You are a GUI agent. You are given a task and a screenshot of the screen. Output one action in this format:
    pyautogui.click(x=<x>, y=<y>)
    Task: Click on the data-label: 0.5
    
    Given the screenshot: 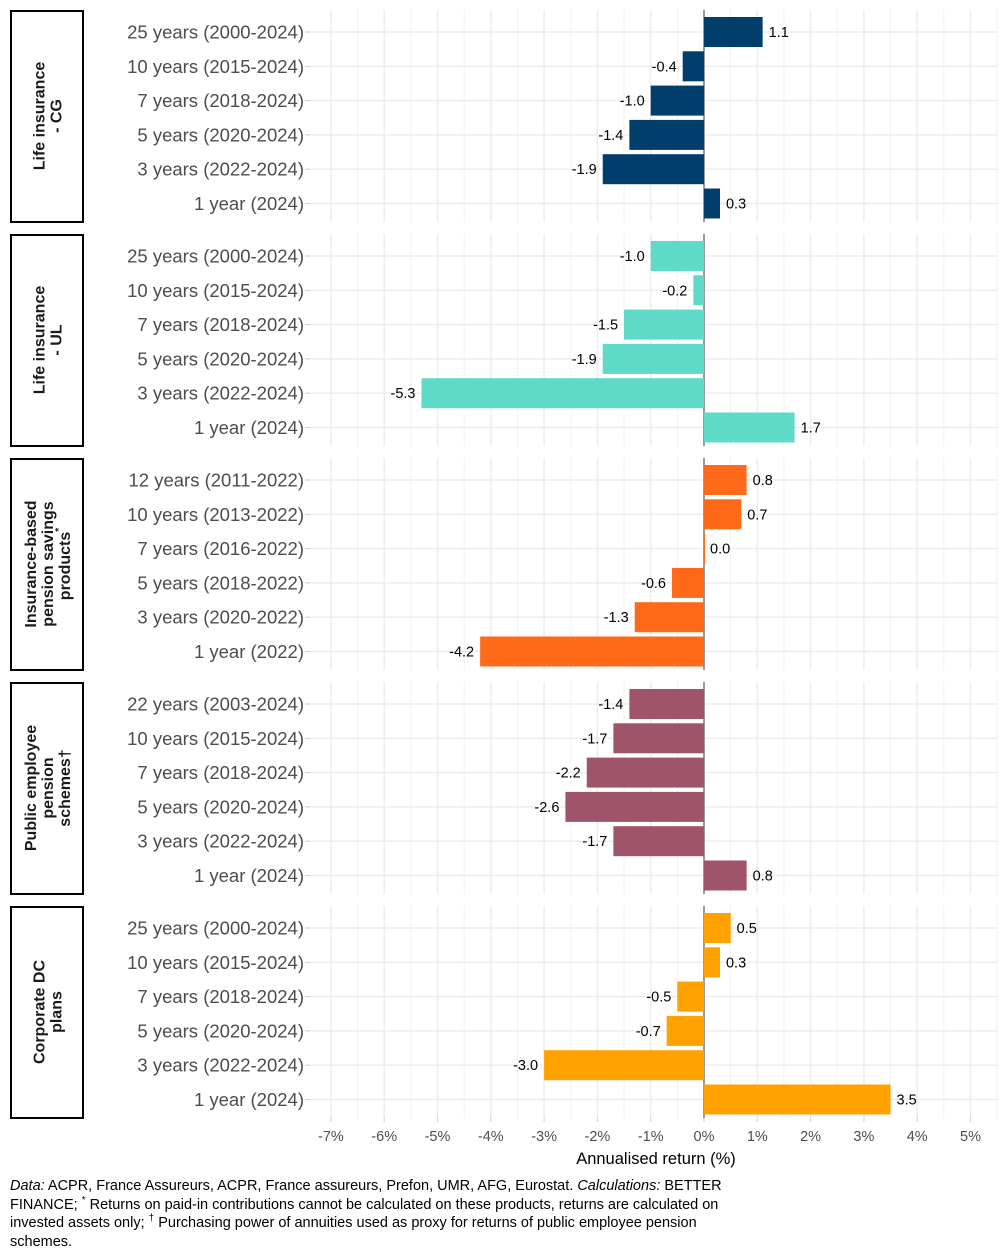 What is the action you would take?
    pyautogui.click(x=747, y=929)
    